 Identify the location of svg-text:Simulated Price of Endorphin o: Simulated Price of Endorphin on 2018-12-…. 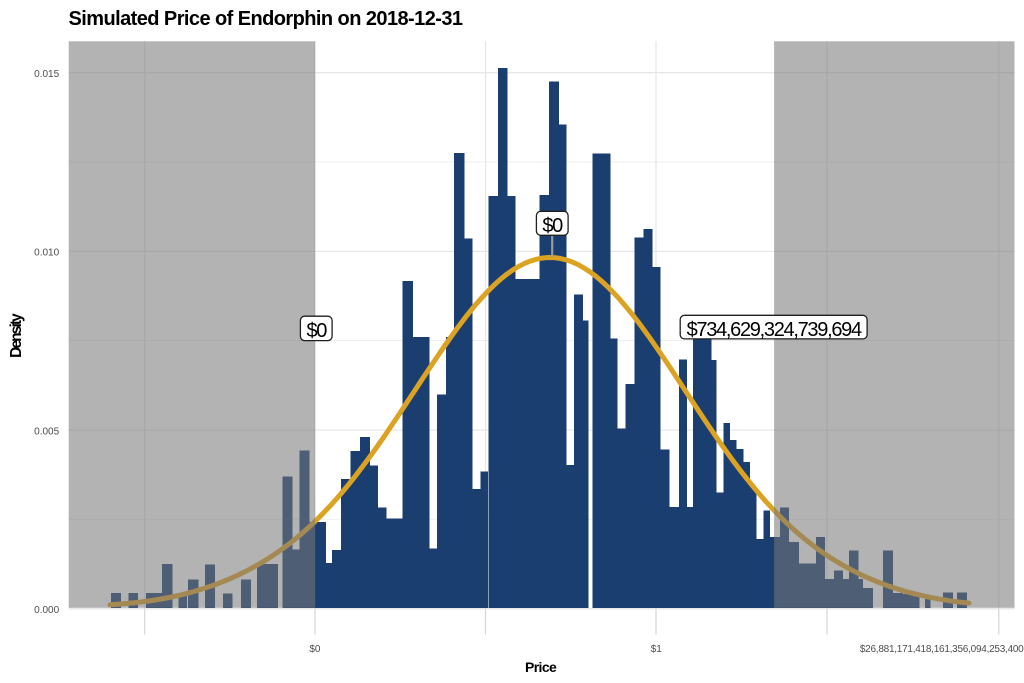
(266, 19).